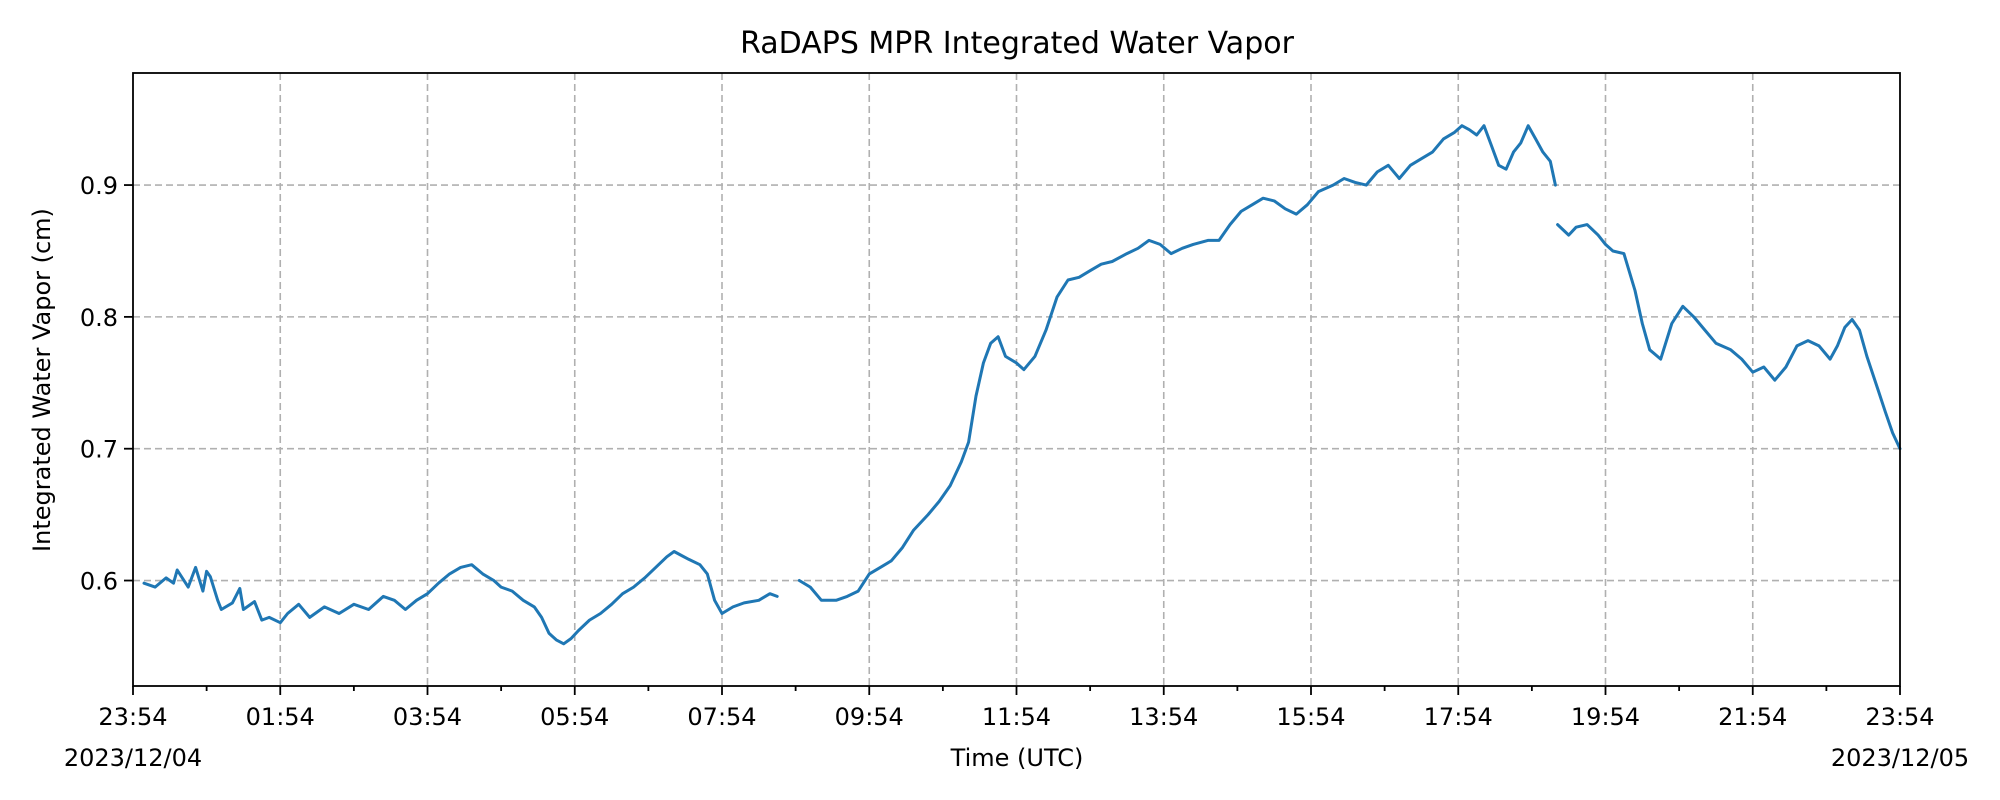  What do you see at coordinates (1605, 717) in the screenshot?
I see `x-tick-label: 19:54` at bounding box center [1605, 717].